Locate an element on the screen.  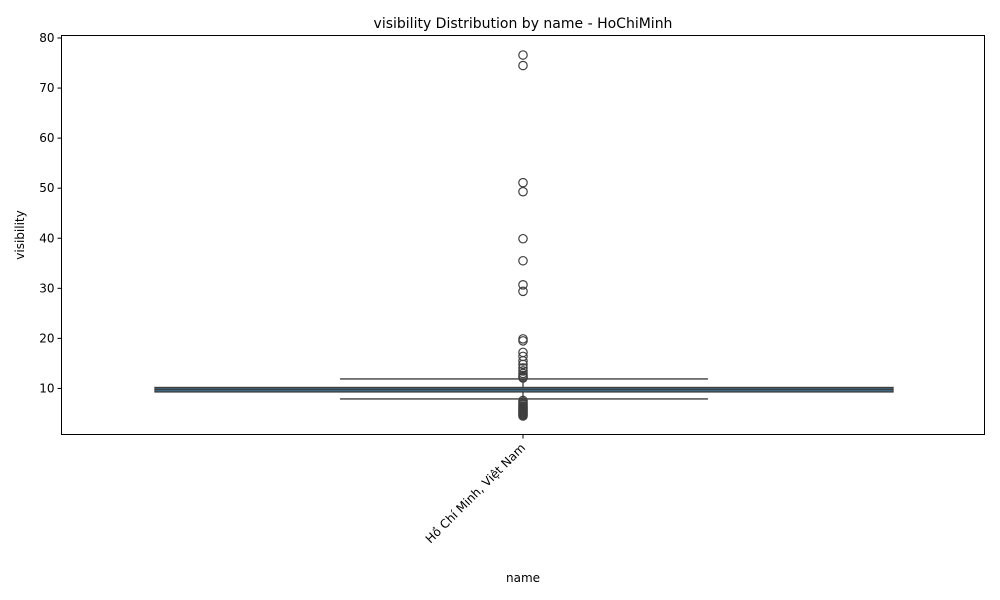
y-axis: 10 20 30 40 50 60 70 80 is located at coordinates (50, 213).